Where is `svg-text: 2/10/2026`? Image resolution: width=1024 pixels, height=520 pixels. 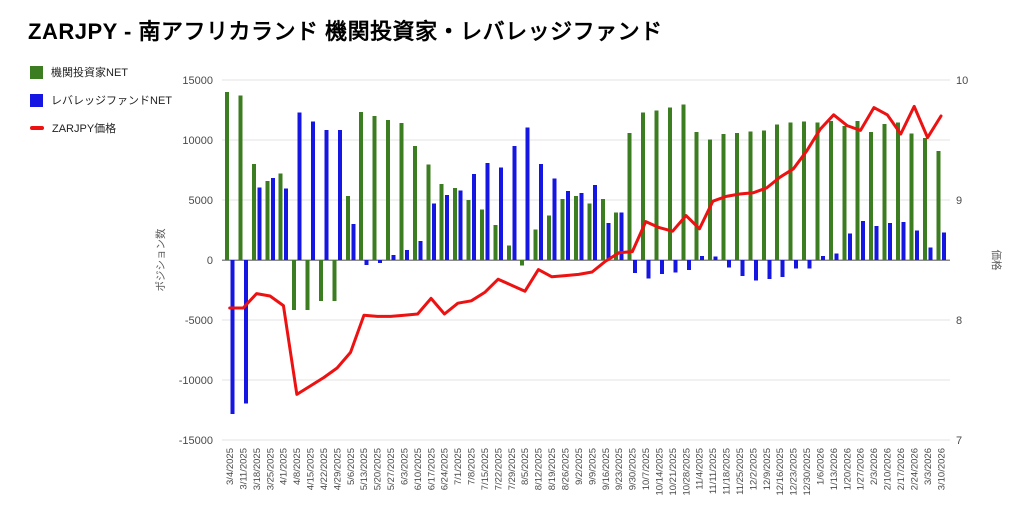 svg-text: 2/10/2026 is located at coordinates (888, 469).